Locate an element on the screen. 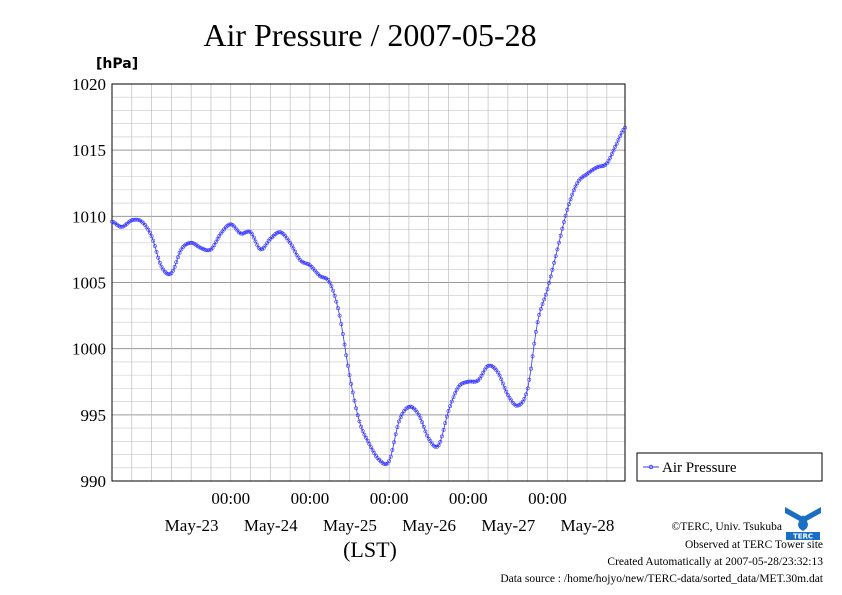 Image resolution: width=842 pixels, height=595 pixels. terc-logo: TERC is located at coordinates (803, 522).